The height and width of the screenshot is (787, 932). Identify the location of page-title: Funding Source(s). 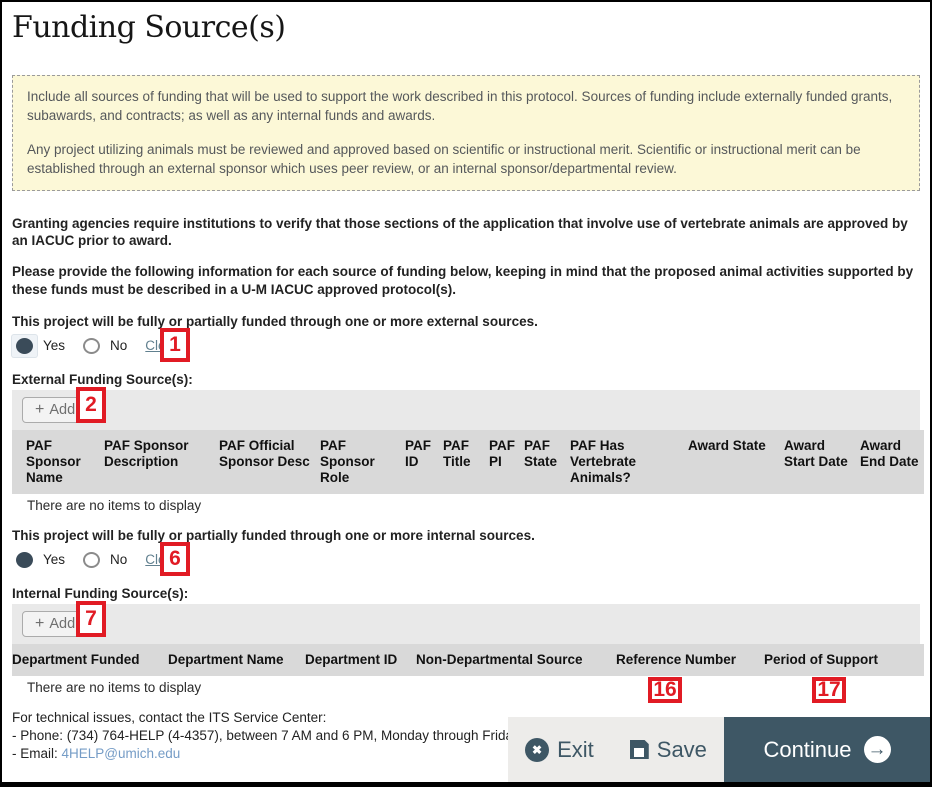
(149, 27).